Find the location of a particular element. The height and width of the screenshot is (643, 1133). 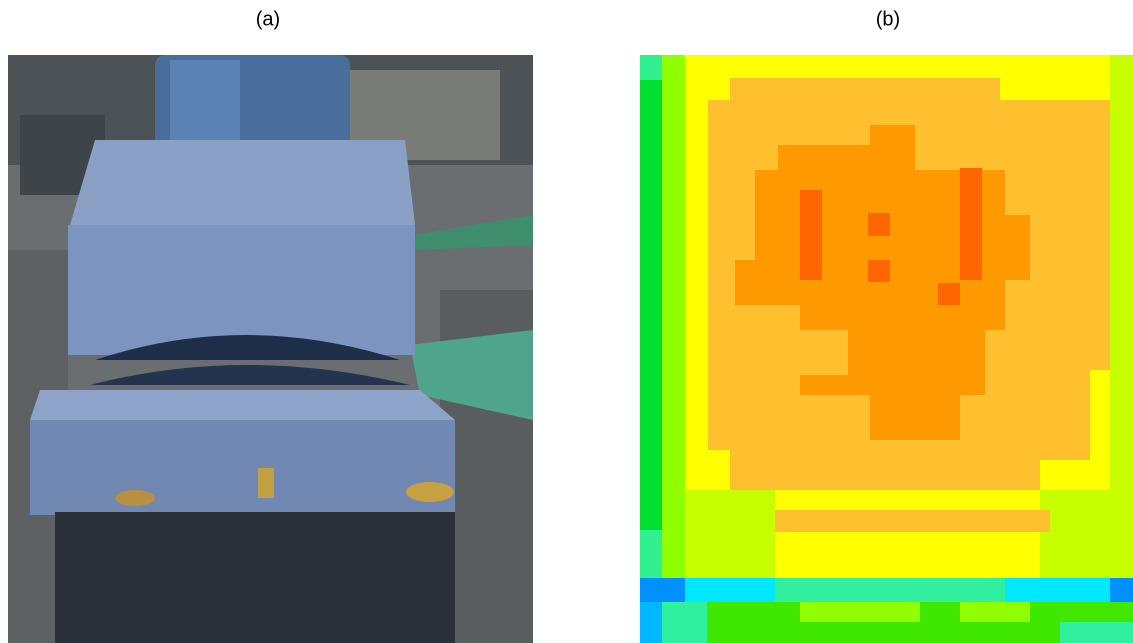

panel-label: (a) is located at coordinates (268, 19).